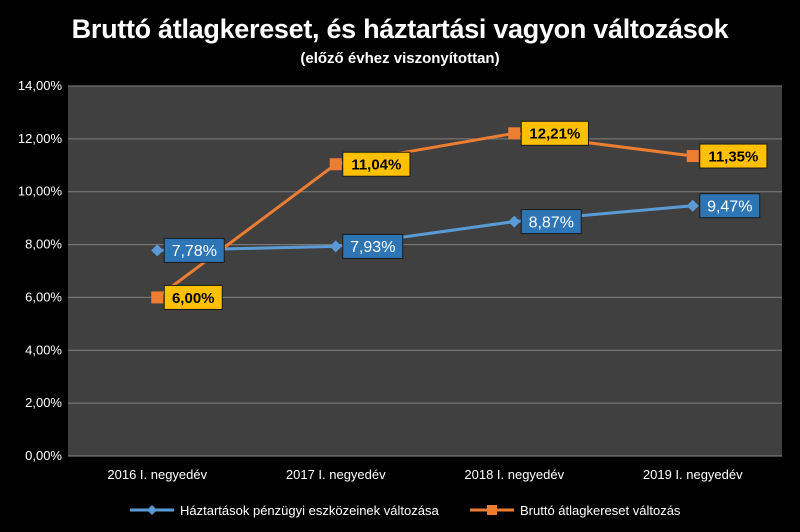 This screenshot has height=532, width=800. I want to click on y-tick-label: 10,00%, so click(40, 191).